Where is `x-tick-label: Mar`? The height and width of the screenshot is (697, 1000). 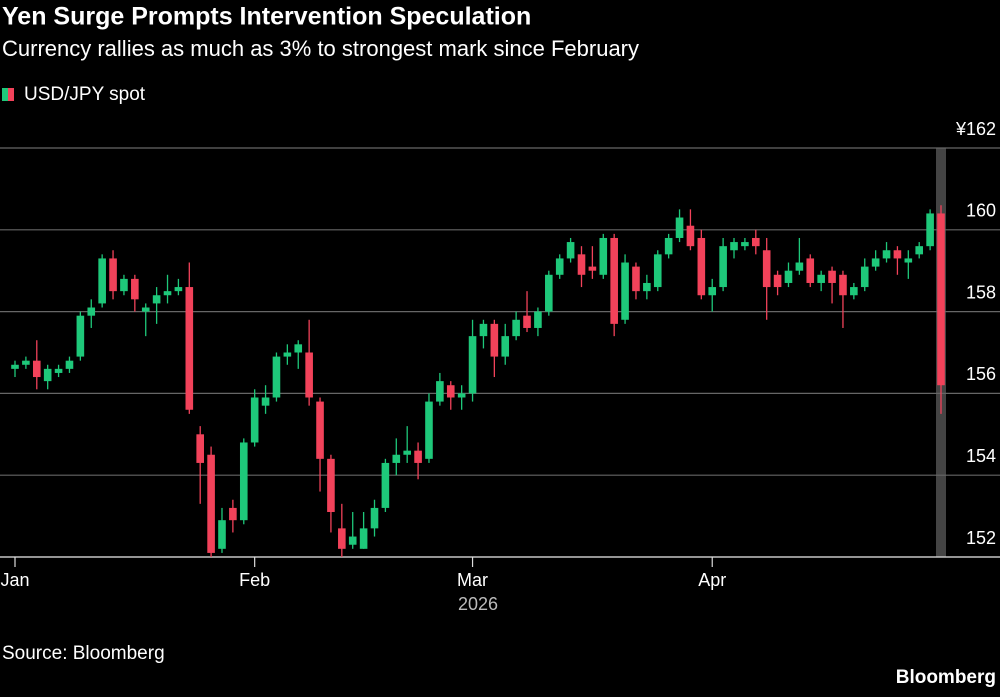 x-tick-label: Mar is located at coordinates (472, 580).